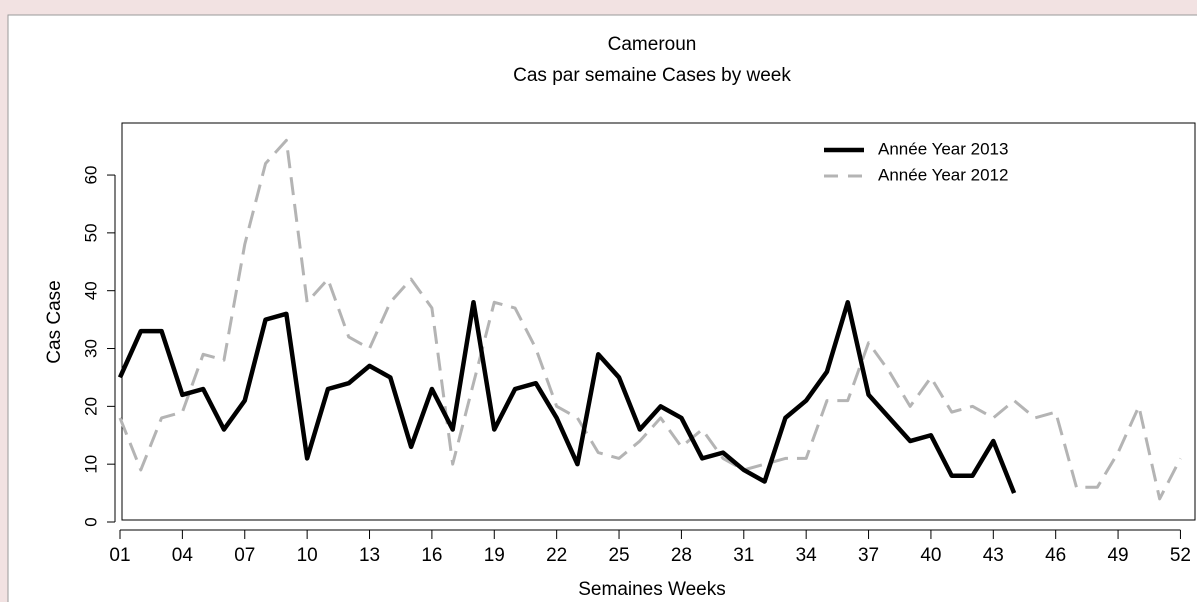 This screenshot has height=602, width=1197. What do you see at coordinates (369, 555) in the screenshot?
I see `x-tick-label: 13` at bounding box center [369, 555].